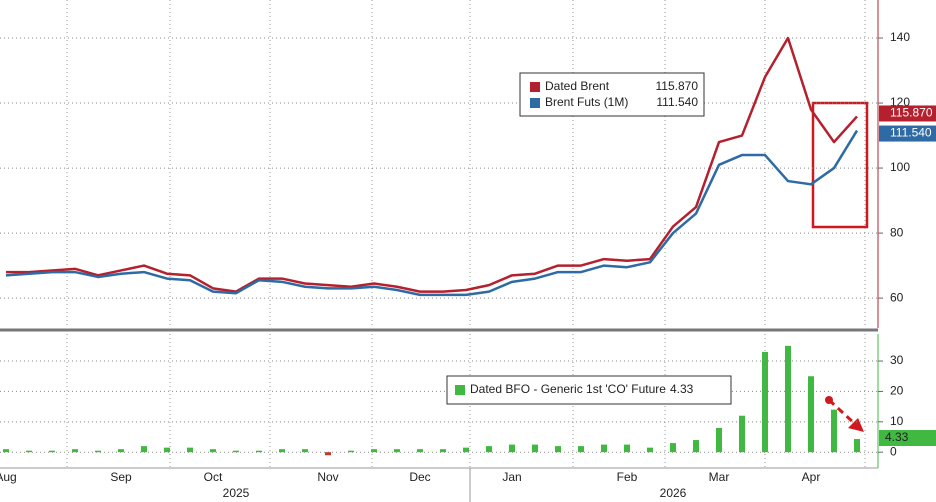 The width and height of the screenshot is (936, 502). I want to click on legend-value: 115.870, so click(677, 86).